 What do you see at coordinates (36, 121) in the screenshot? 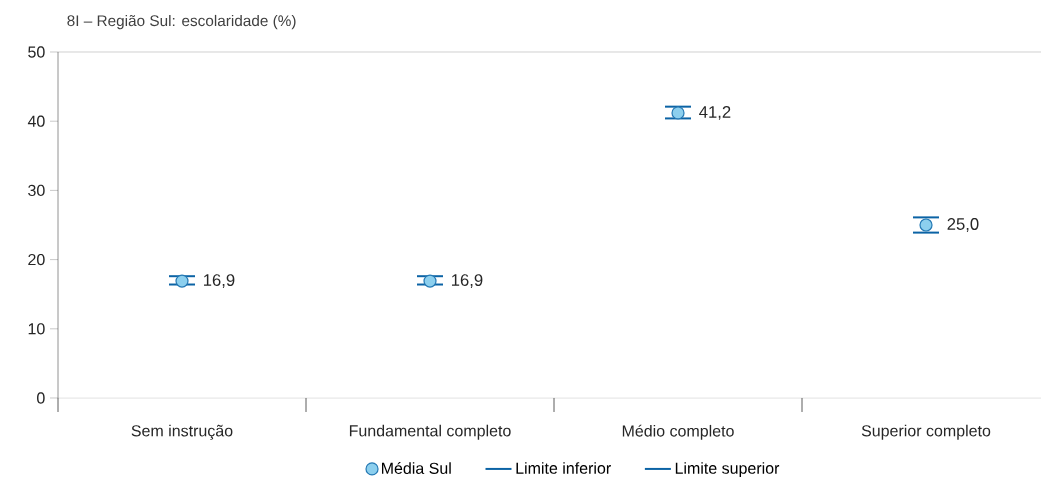
I see `y-tick-label: 40` at bounding box center [36, 121].